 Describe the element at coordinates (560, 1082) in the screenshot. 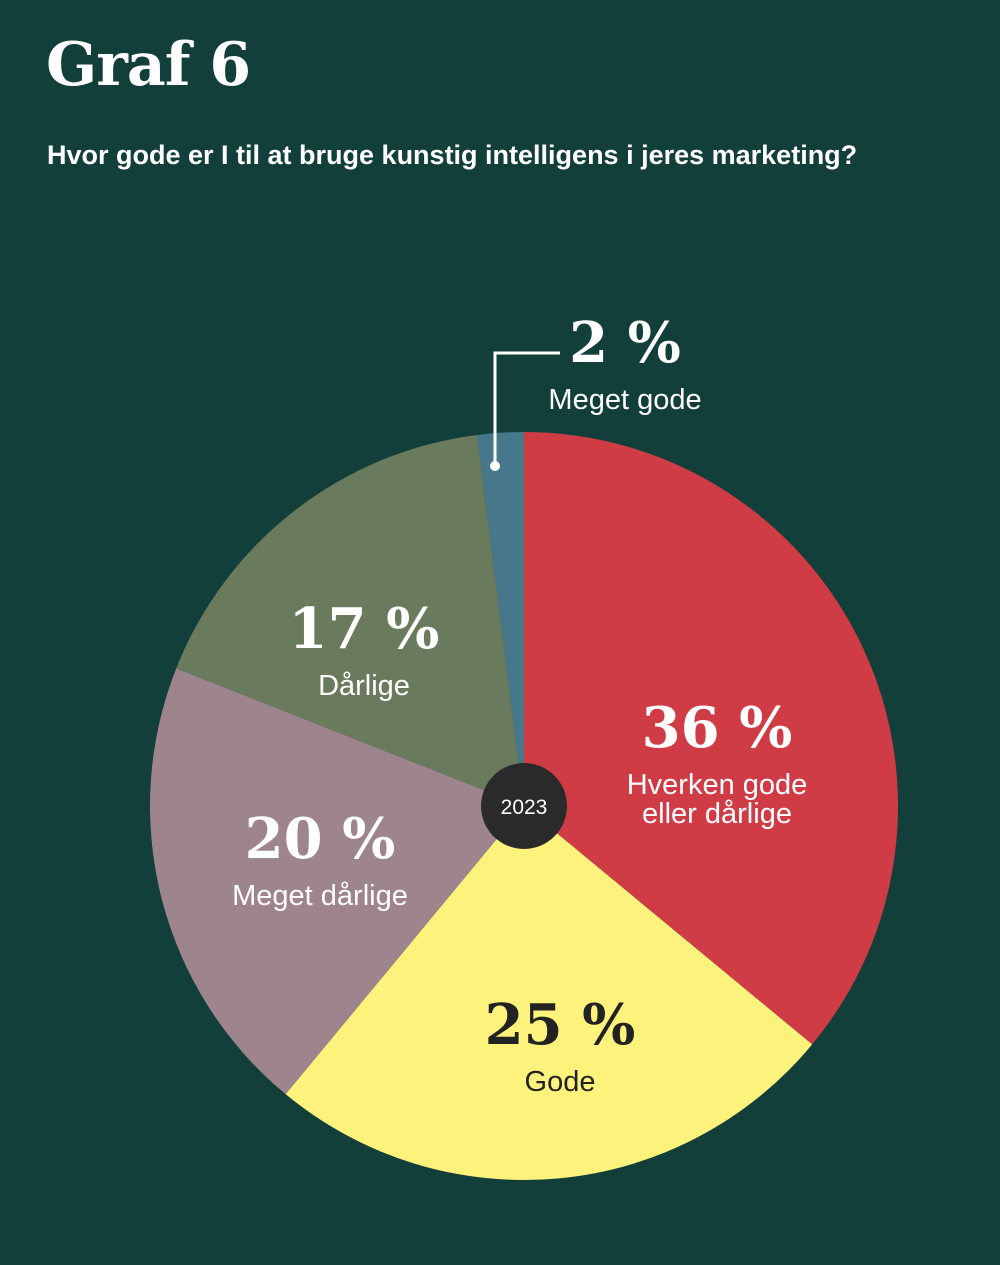

I see `slice-category-label: Gode` at that location.